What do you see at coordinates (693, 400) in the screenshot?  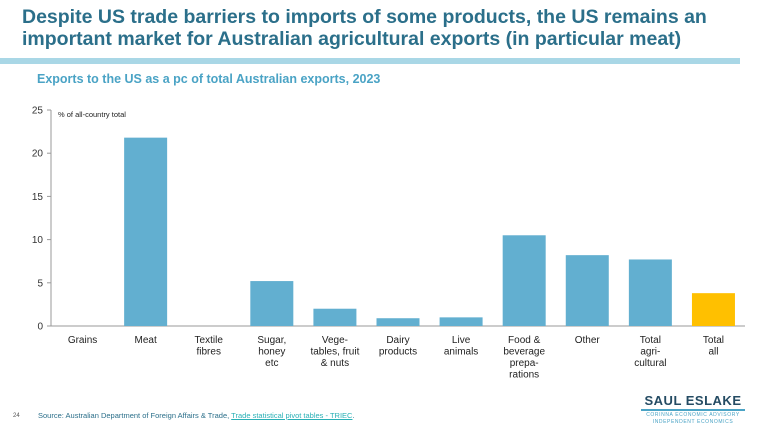 I see `logo-name: SAUL ESLAKE` at bounding box center [693, 400].